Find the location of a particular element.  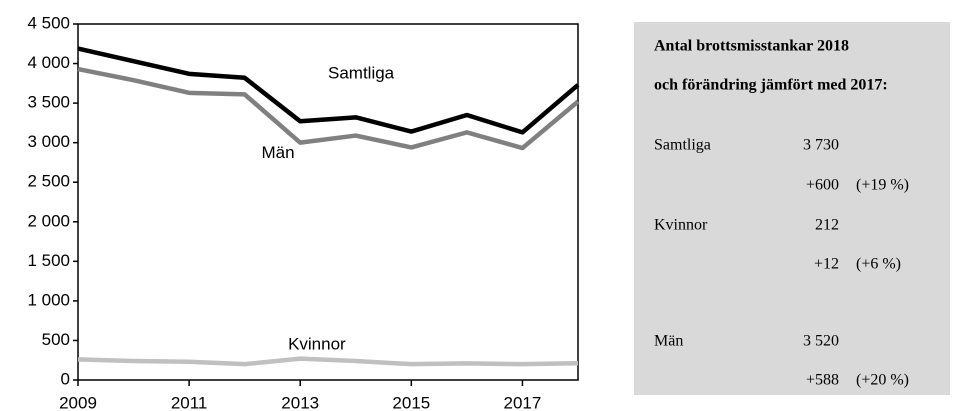

x-tick-label: 2009 is located at coordinates (78, 402).